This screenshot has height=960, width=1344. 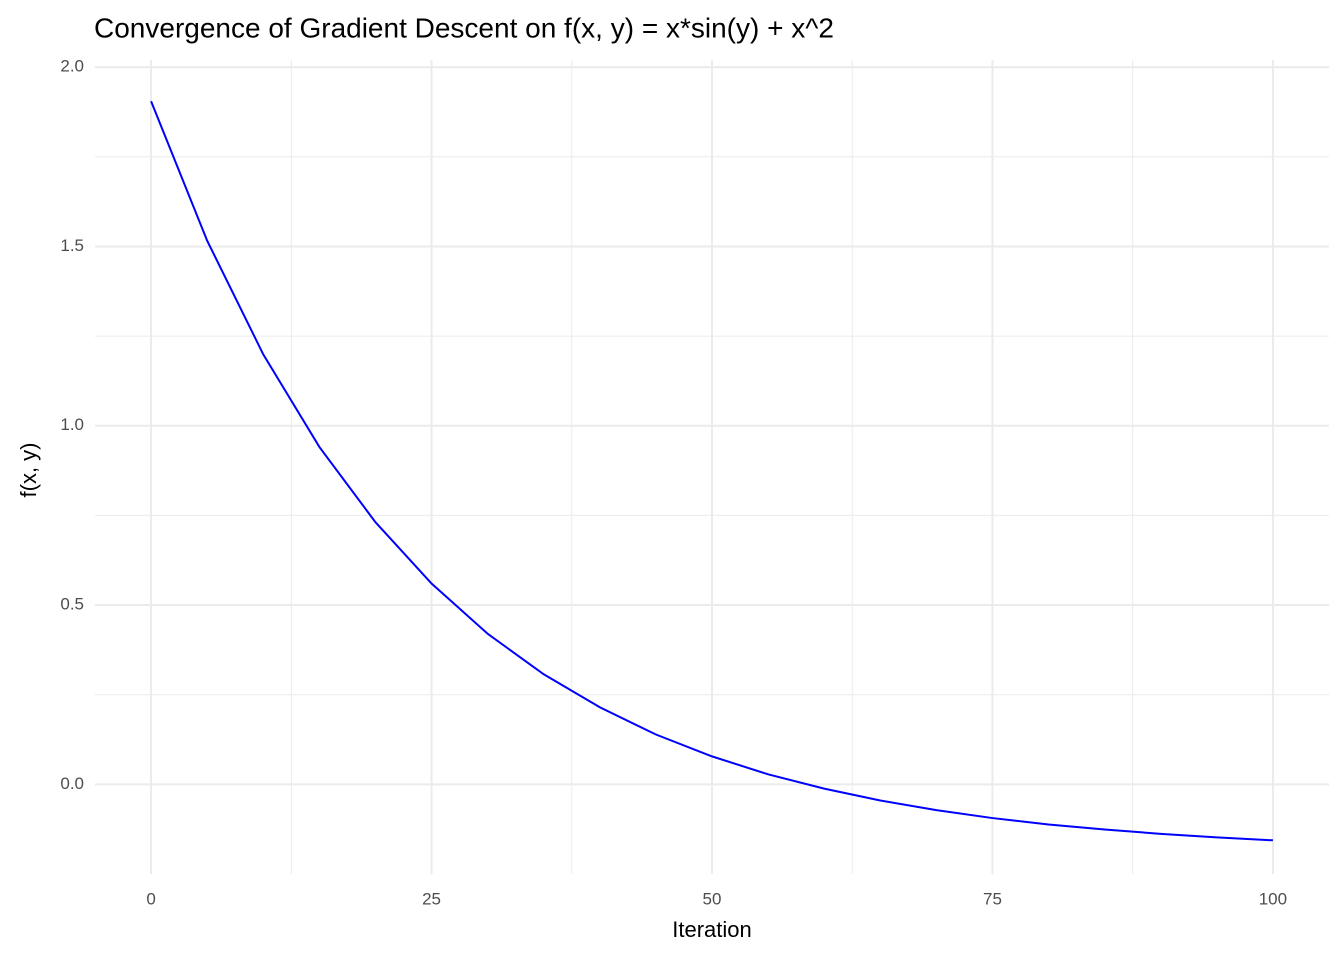 I want to click on y-tick-label: 2.0, so click(x=72, y=66).